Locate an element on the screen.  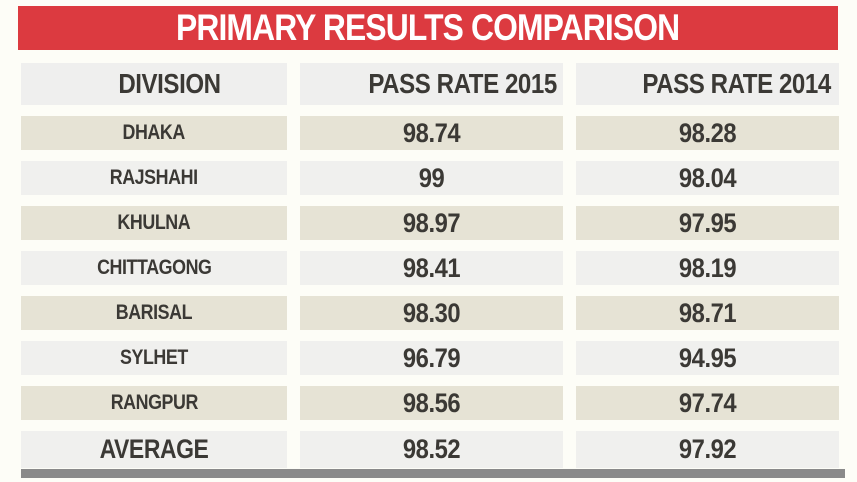
rate-value: 98.56 is located at coordinates (431, 402).